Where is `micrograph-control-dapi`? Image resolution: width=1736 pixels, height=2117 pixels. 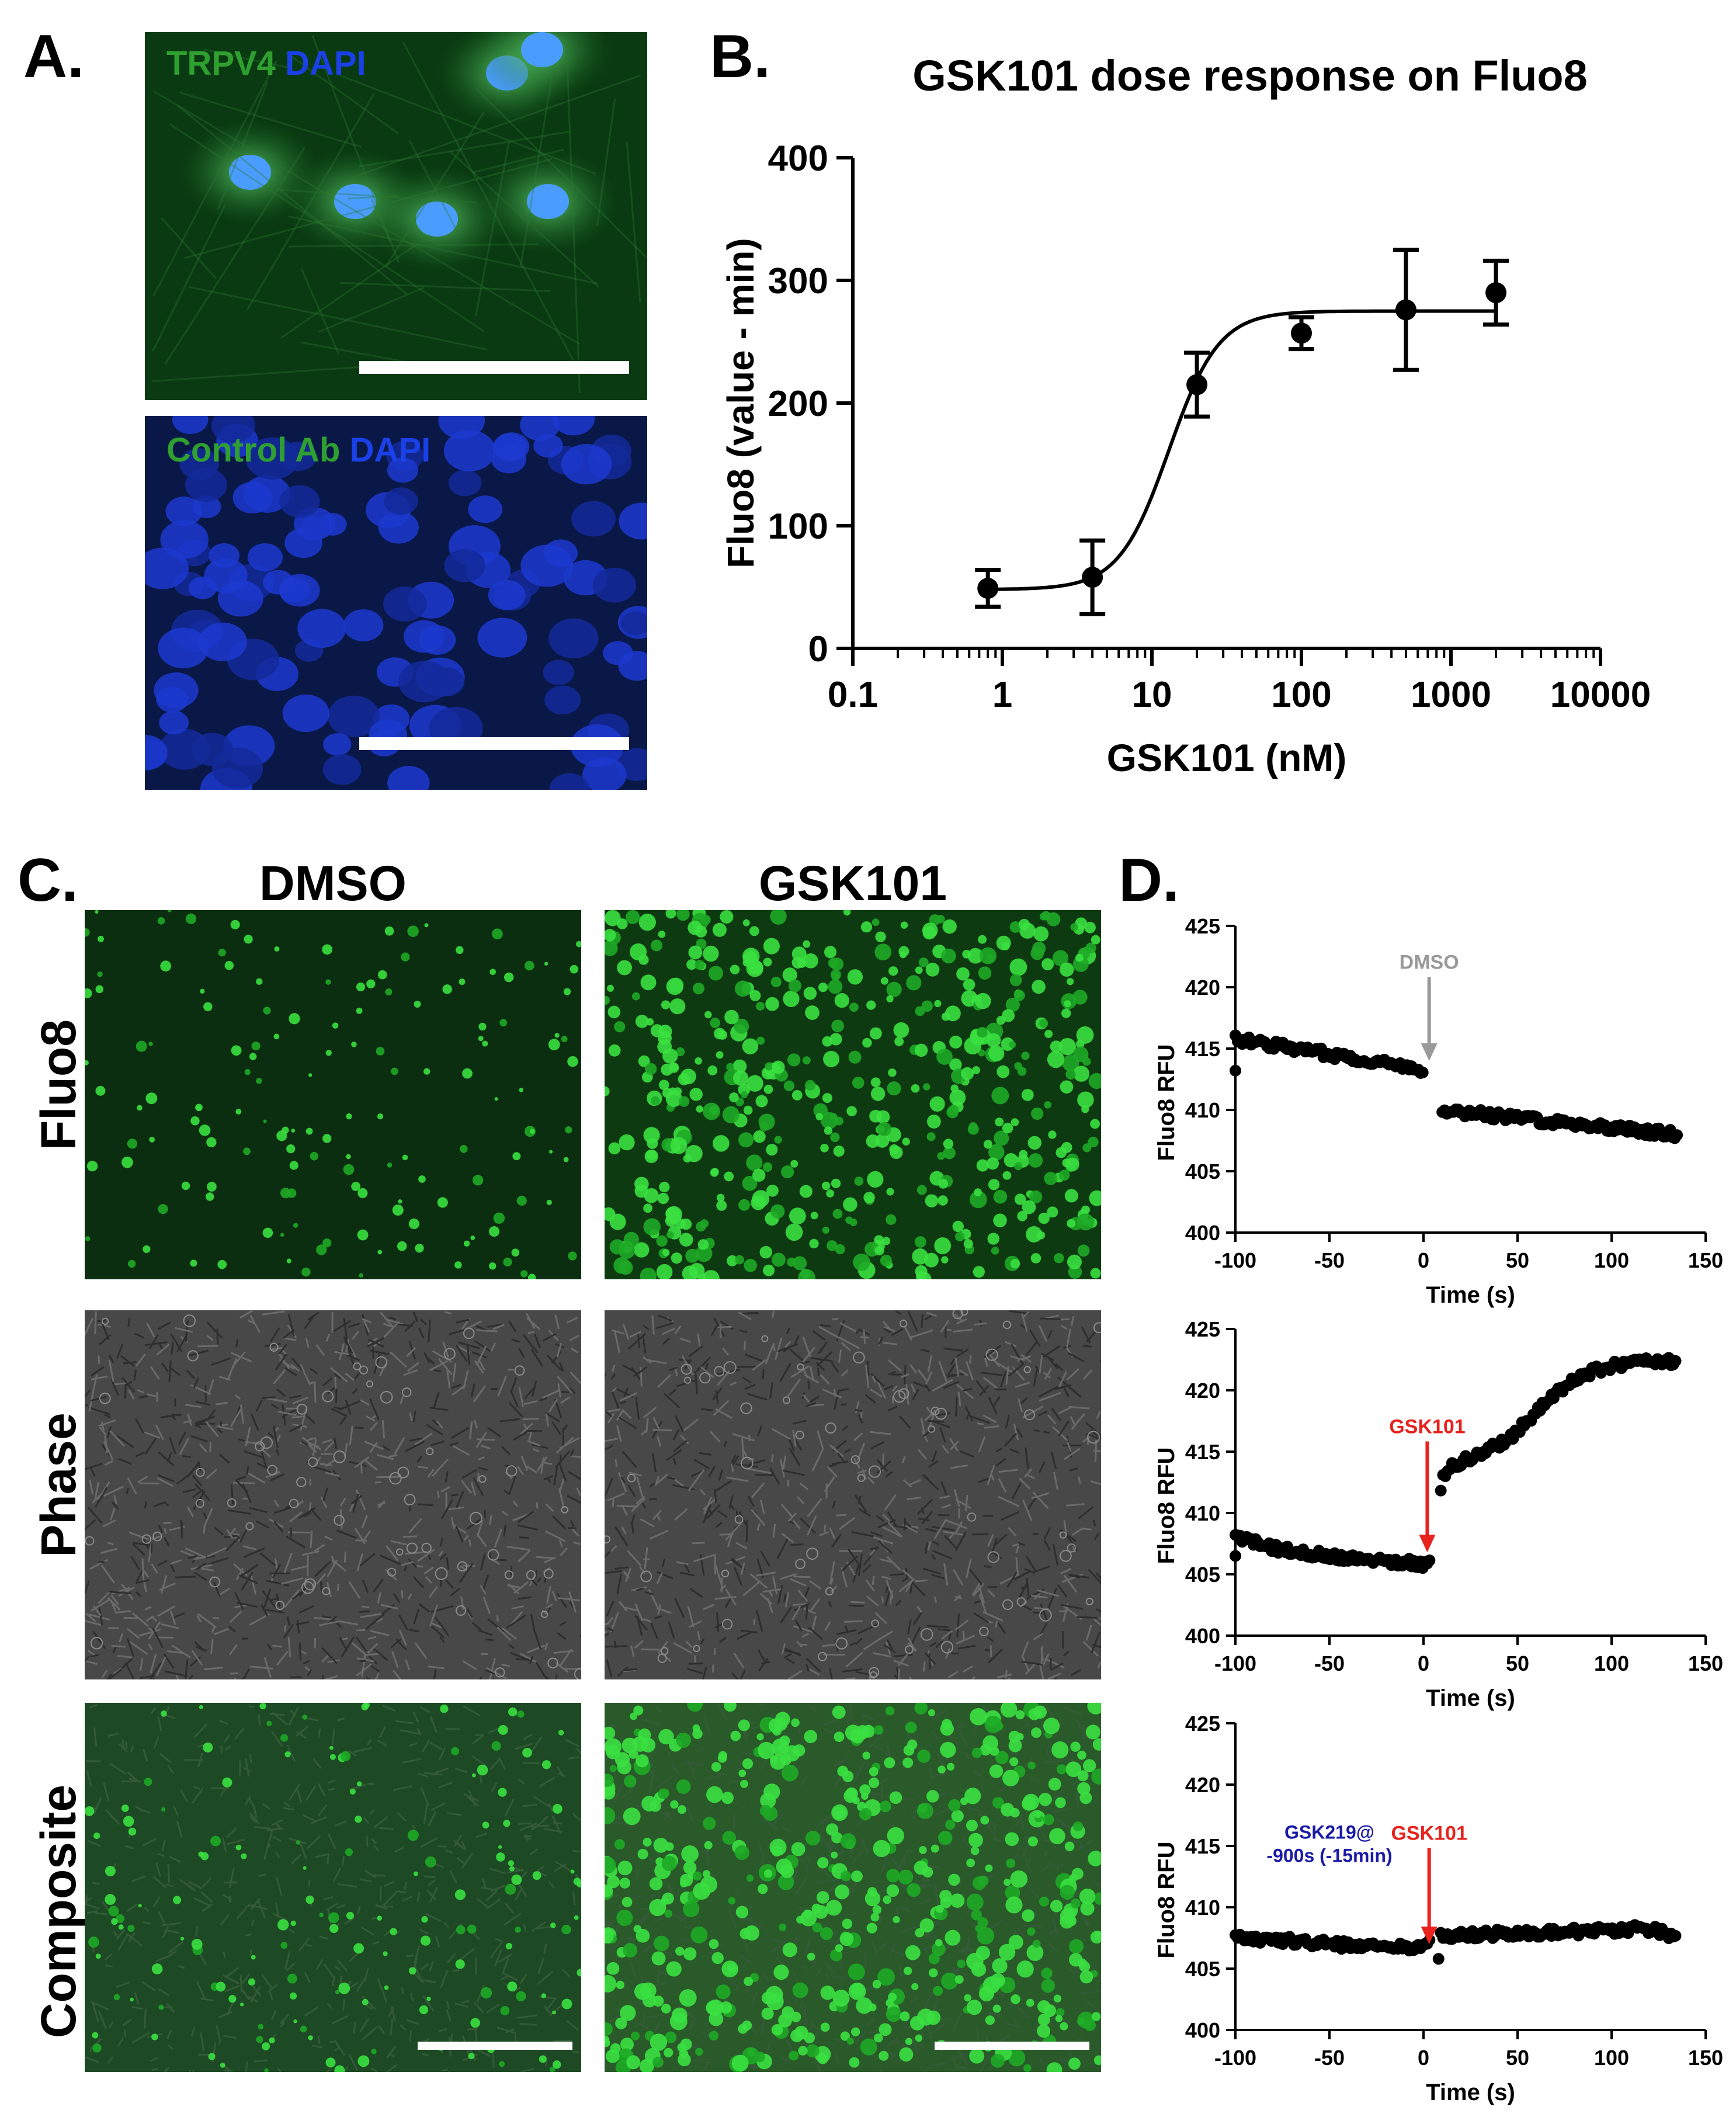
micrograph-control-dapi is located at coordinates (396, 603).